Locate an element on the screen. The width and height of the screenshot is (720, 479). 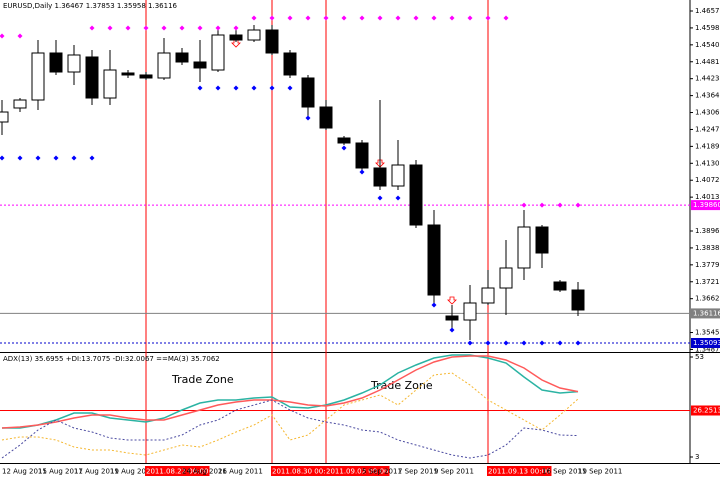
x-tick-label: 16 Sep 2011 is located at coordinates (564, 472).